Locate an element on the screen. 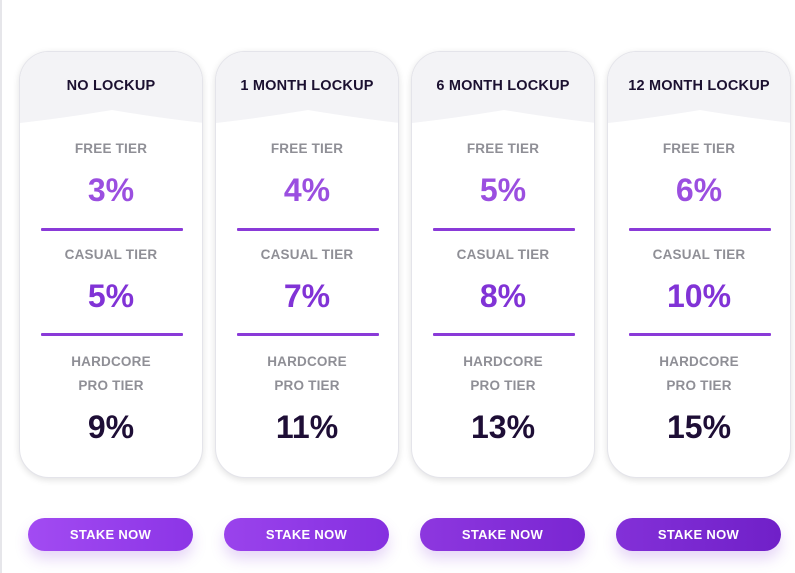 This screenshot has width=795, height=573. card-header: NO LOCKUP is located at coordinates (111, 92).